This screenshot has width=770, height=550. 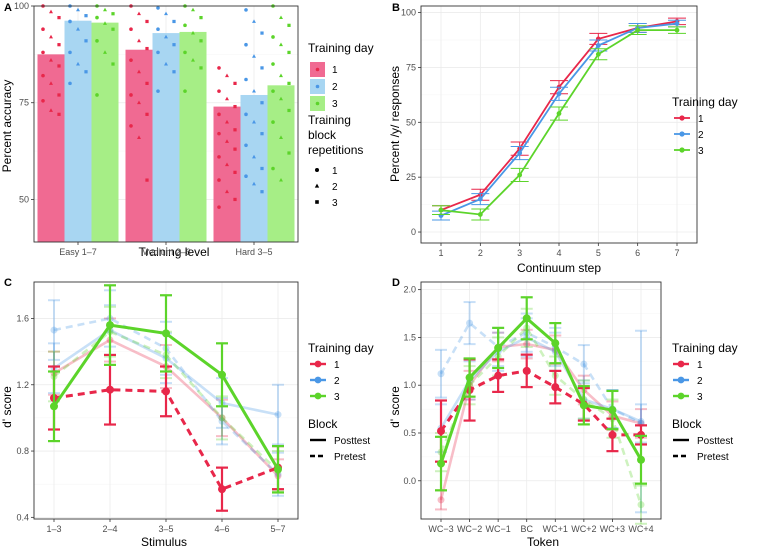 What do you see at coordinates (480, 253) in the screenshot?
I see `B-xtick-label: 2` at bounding box center [480, 253].